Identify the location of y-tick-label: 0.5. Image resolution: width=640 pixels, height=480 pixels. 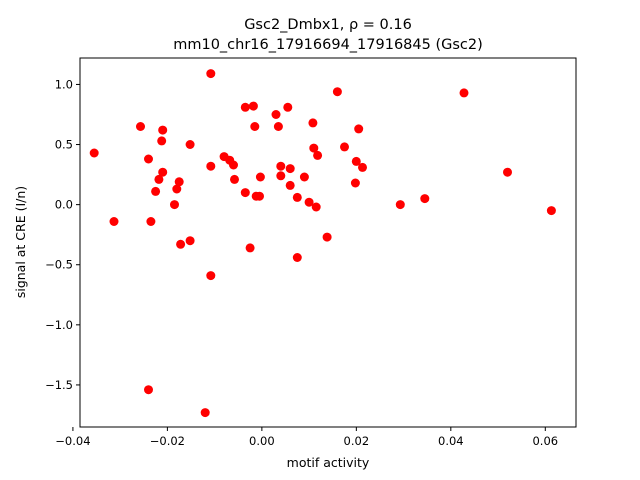
(64, 145).